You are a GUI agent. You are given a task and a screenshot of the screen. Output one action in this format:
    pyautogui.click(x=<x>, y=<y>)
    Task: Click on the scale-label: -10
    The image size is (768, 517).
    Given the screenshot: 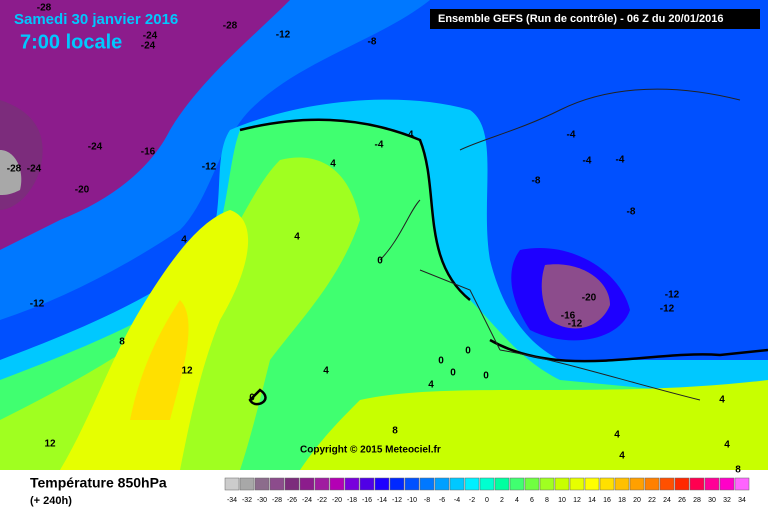 What is the action you would take?
    pyautogui.click(x=412, y=500)
    